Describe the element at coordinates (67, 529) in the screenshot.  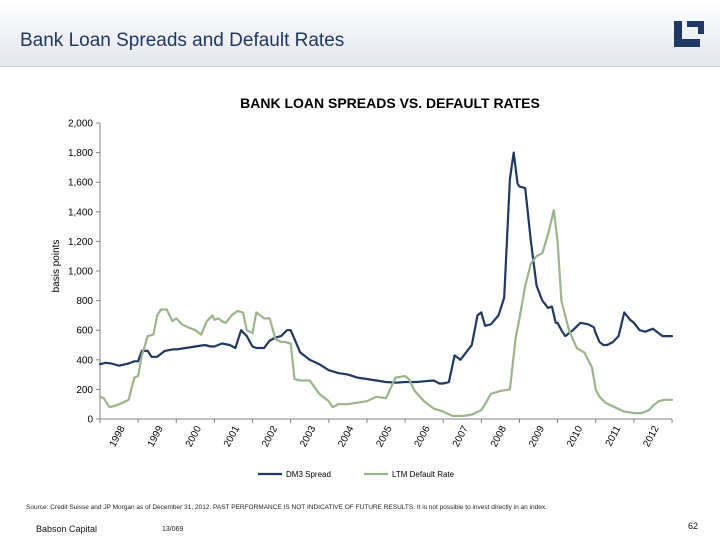
I see `footer-company: Babson Capital` at that location.